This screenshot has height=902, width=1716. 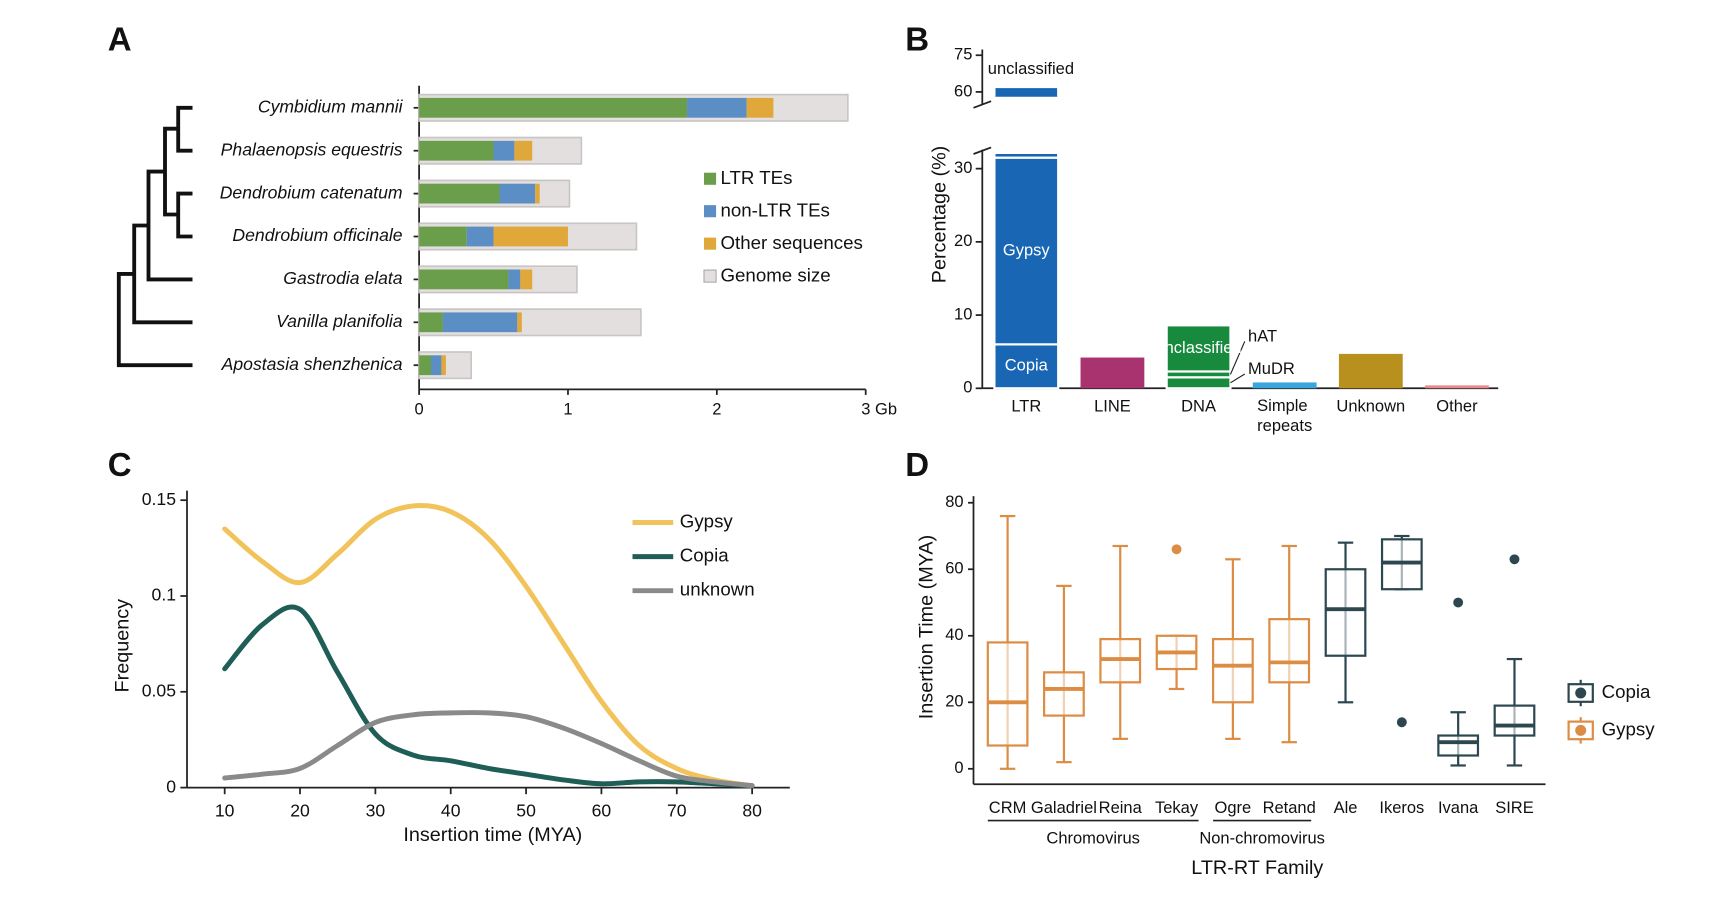 What do you see at coordinates (716, 410) in the screenshot?
I see `x-tick-label: 2` at bounding box center [716, 410].